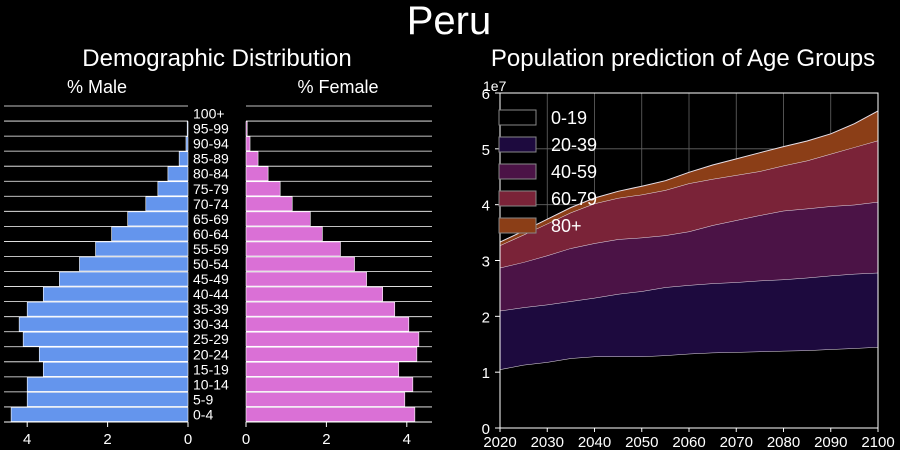 Image resolution: width=900 pixels, height=450 pixels. What do you see at coordinates (569, 118) in the screenshot?
I see `legend-label: 0-19` at bounding box center [569, 118].